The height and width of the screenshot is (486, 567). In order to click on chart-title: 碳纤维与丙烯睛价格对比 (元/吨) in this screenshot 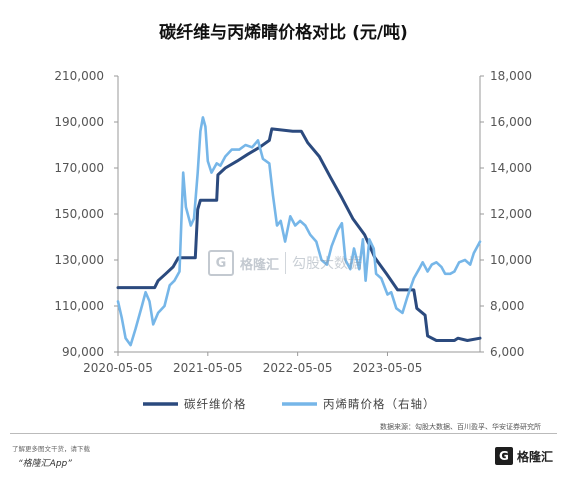, I will do `click(283, 33)`.